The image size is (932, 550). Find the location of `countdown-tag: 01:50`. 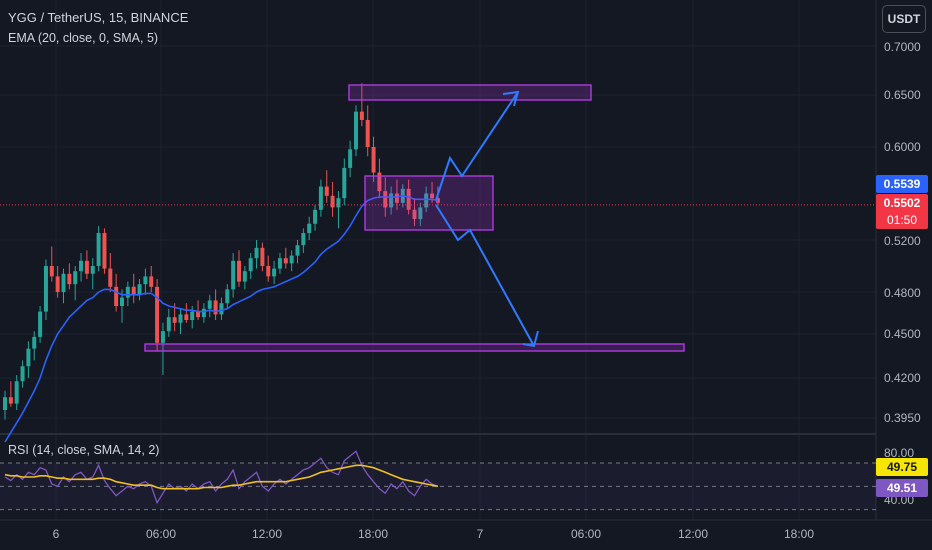

countdown-tag: 01:50 is located at coordinates (902, 220).